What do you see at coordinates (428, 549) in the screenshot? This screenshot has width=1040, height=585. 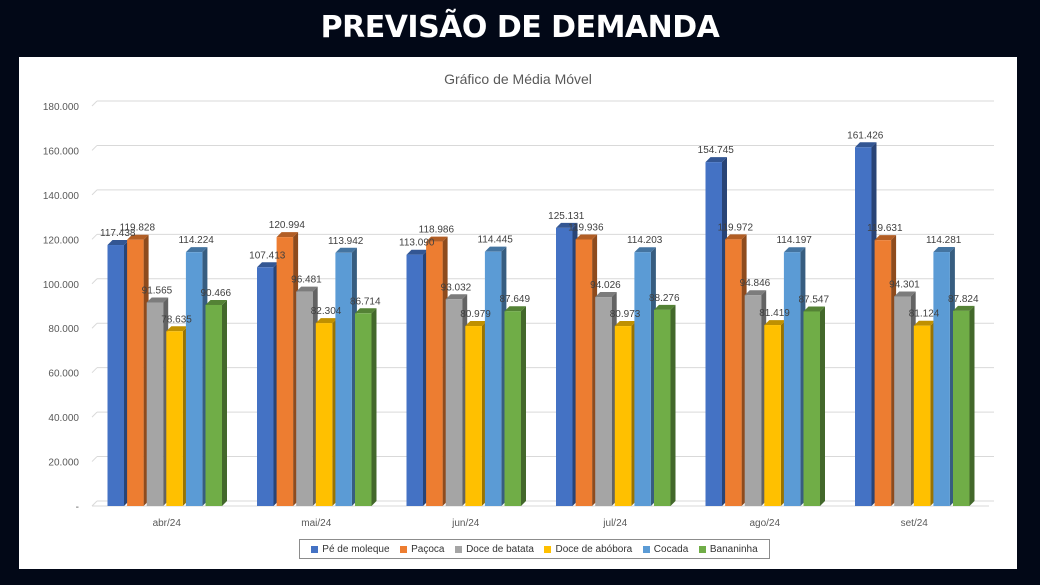 I see `legend-label: Paçoca` at bounding box center [428, 549].